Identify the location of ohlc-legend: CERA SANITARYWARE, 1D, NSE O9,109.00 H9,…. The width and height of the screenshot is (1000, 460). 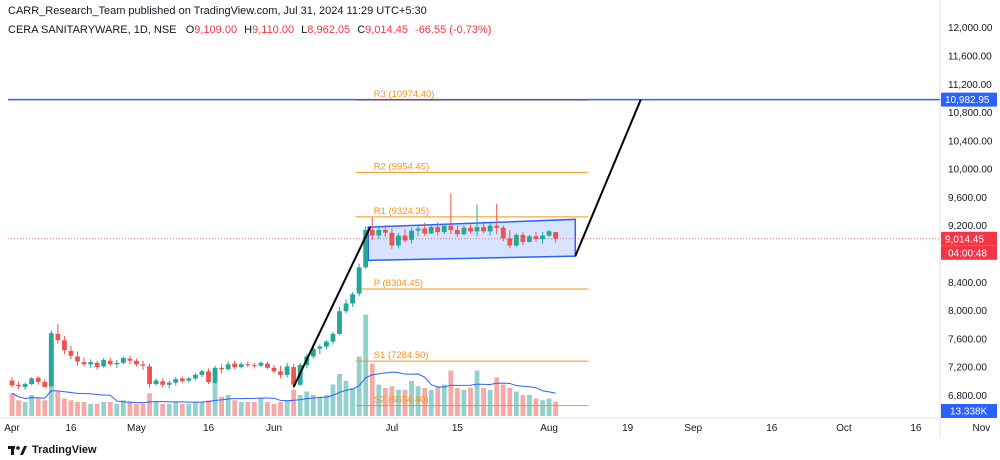
(251, 30).